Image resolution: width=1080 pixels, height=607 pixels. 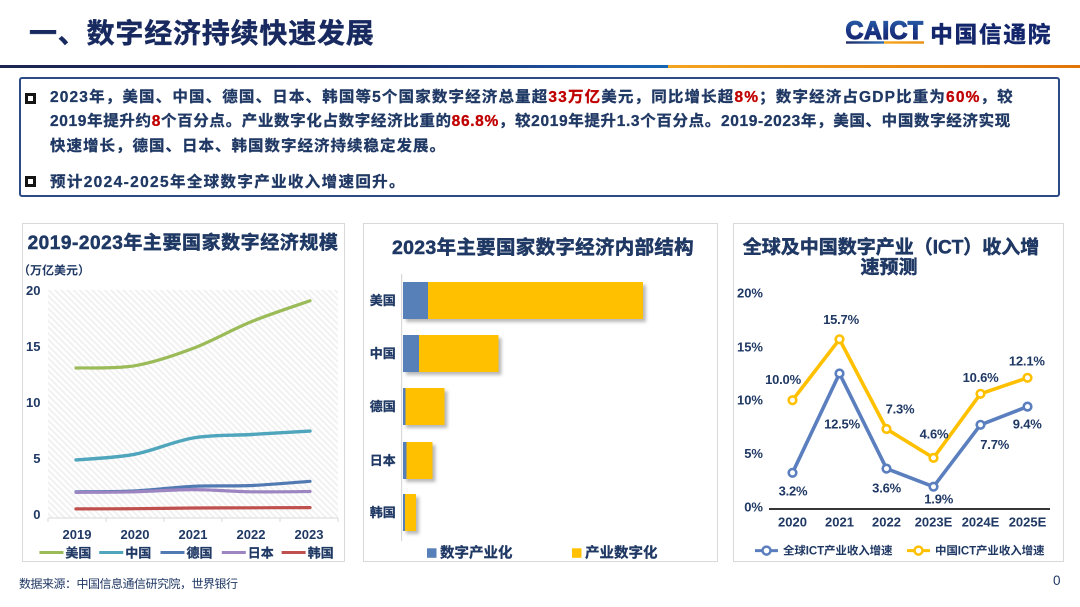 I want to click on svg-text: 5, so click(x=36, y=458).